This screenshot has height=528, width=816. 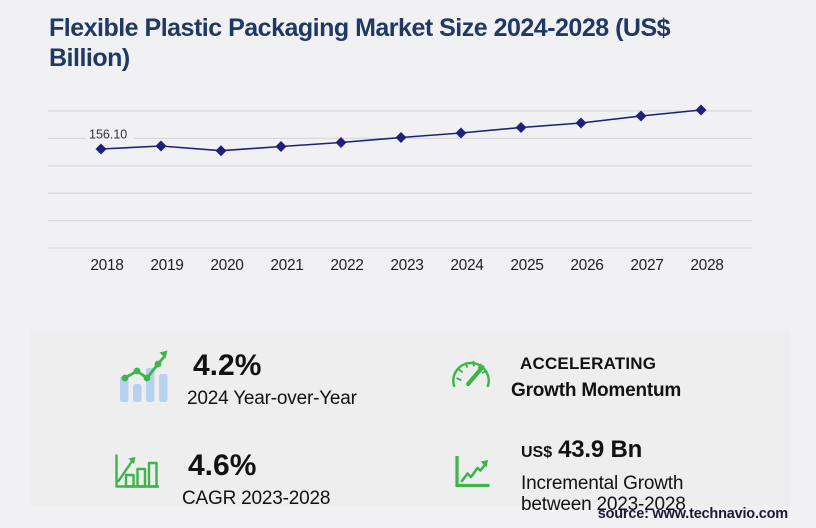 I want to click on source-text: source: www.technavio.com, so click(x=692, y=514).